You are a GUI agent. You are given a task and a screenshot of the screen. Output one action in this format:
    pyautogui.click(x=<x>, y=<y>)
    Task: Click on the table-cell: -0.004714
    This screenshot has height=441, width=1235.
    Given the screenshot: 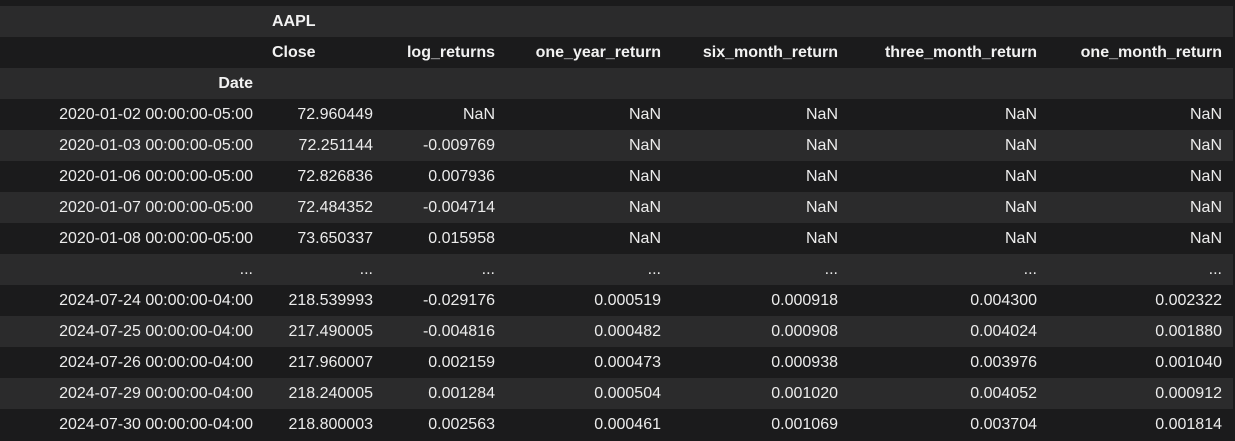 What is the action you would take?
    pyautogui.click(x=458, y=207)
    